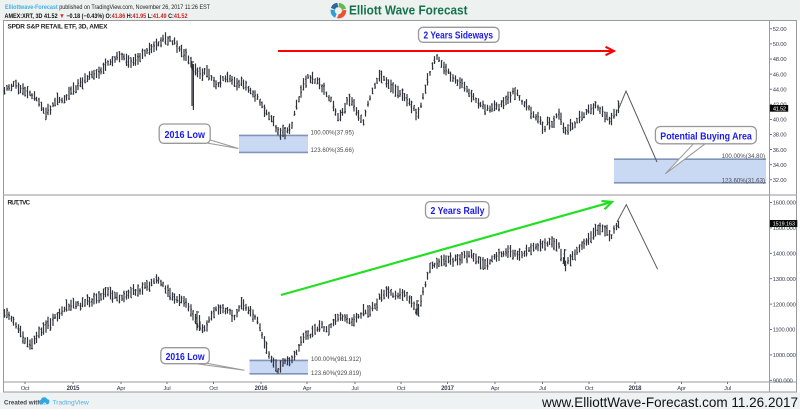 The image size is (800, 409). What do you see at coordinates (459, 36) in the screenshot?
I see `svg-text: 2 Years Sideways` at bounding box center [459, 36].